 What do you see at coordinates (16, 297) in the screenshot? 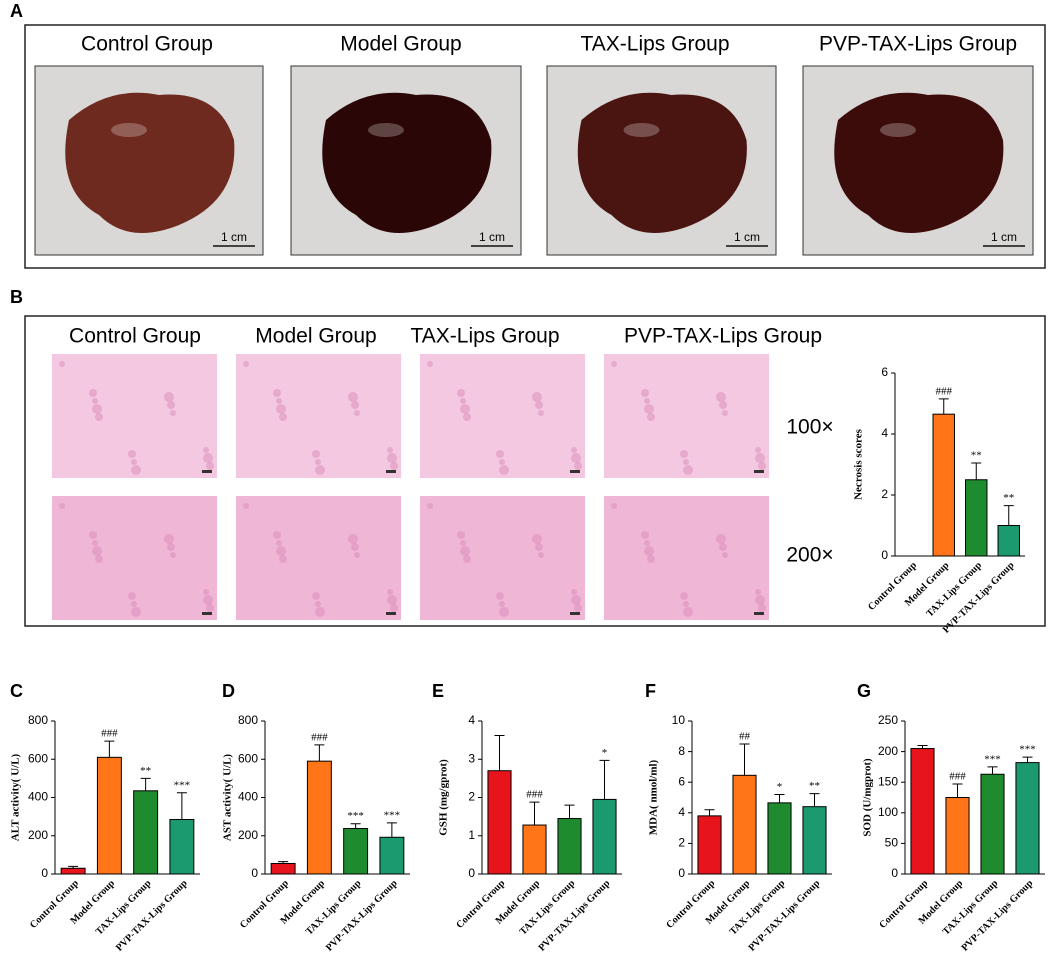
I see `panel-label: B` at bounding box center [16, 297].